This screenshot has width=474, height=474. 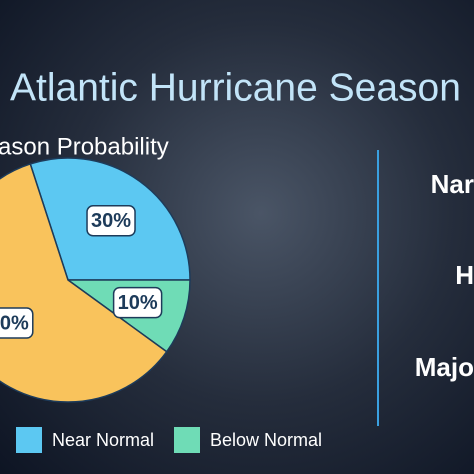 I want to click on side-label: H, so click(x=464, y=275).